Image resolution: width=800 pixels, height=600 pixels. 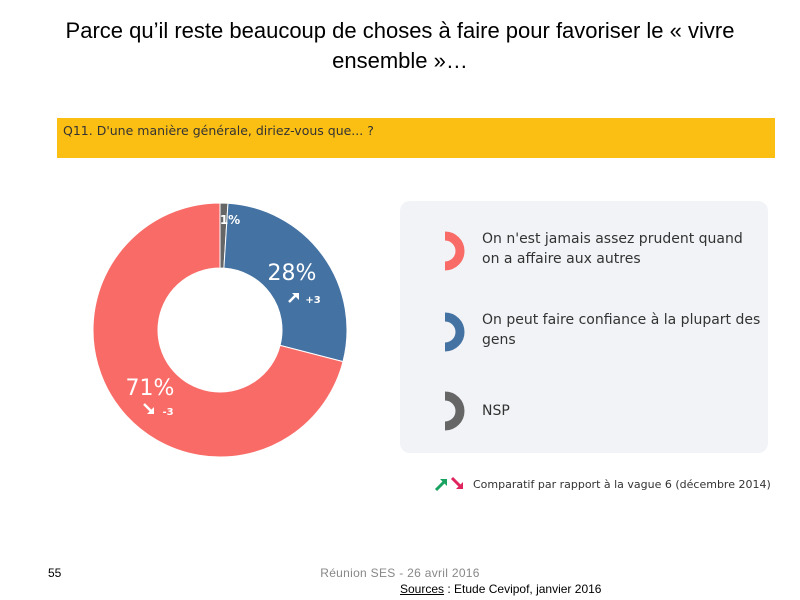 What do you see at coordinates (400, 573) in the screenshot?
I see `footer-meeting: Réunion SES - 26 avril 2016` at bounding box center [400, 573].